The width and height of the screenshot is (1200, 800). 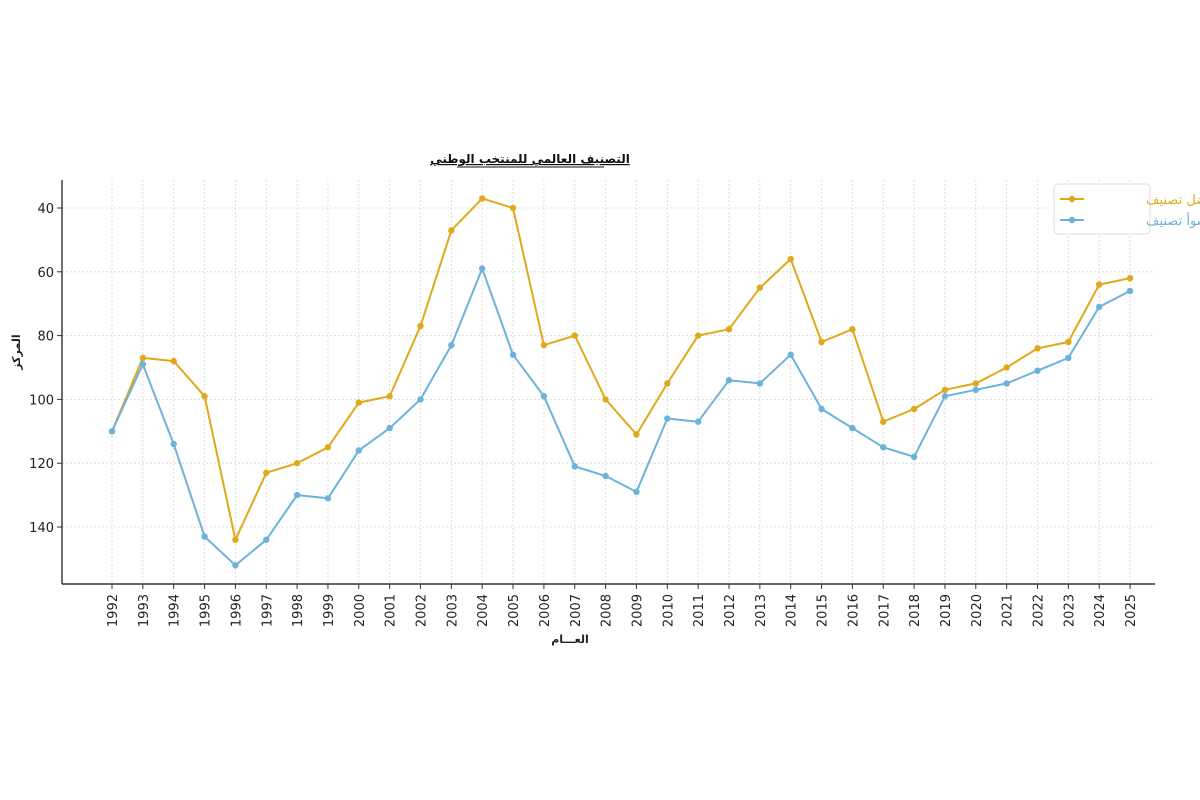 What do you see at coordinates (792, 610) in the screenshot?
I see `x-tick-label: 2014` at bounding box center [792, 610].